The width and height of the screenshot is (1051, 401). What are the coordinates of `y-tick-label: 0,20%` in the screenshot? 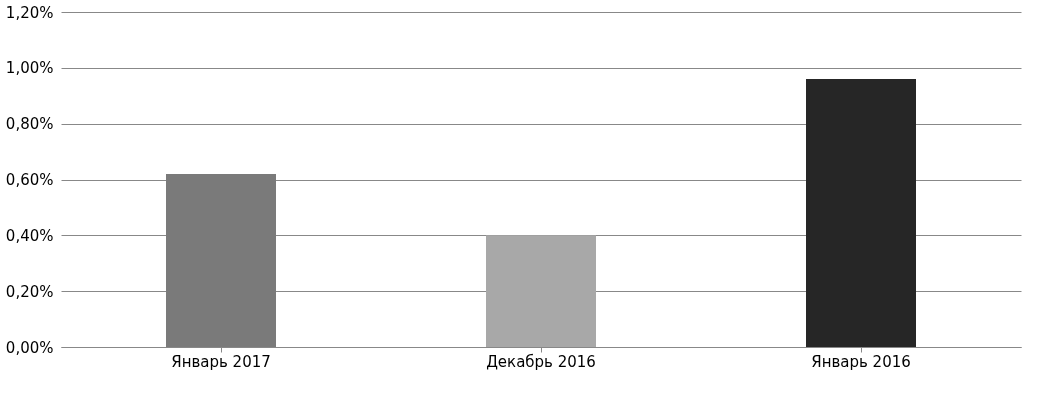 It's located at (29, 291).